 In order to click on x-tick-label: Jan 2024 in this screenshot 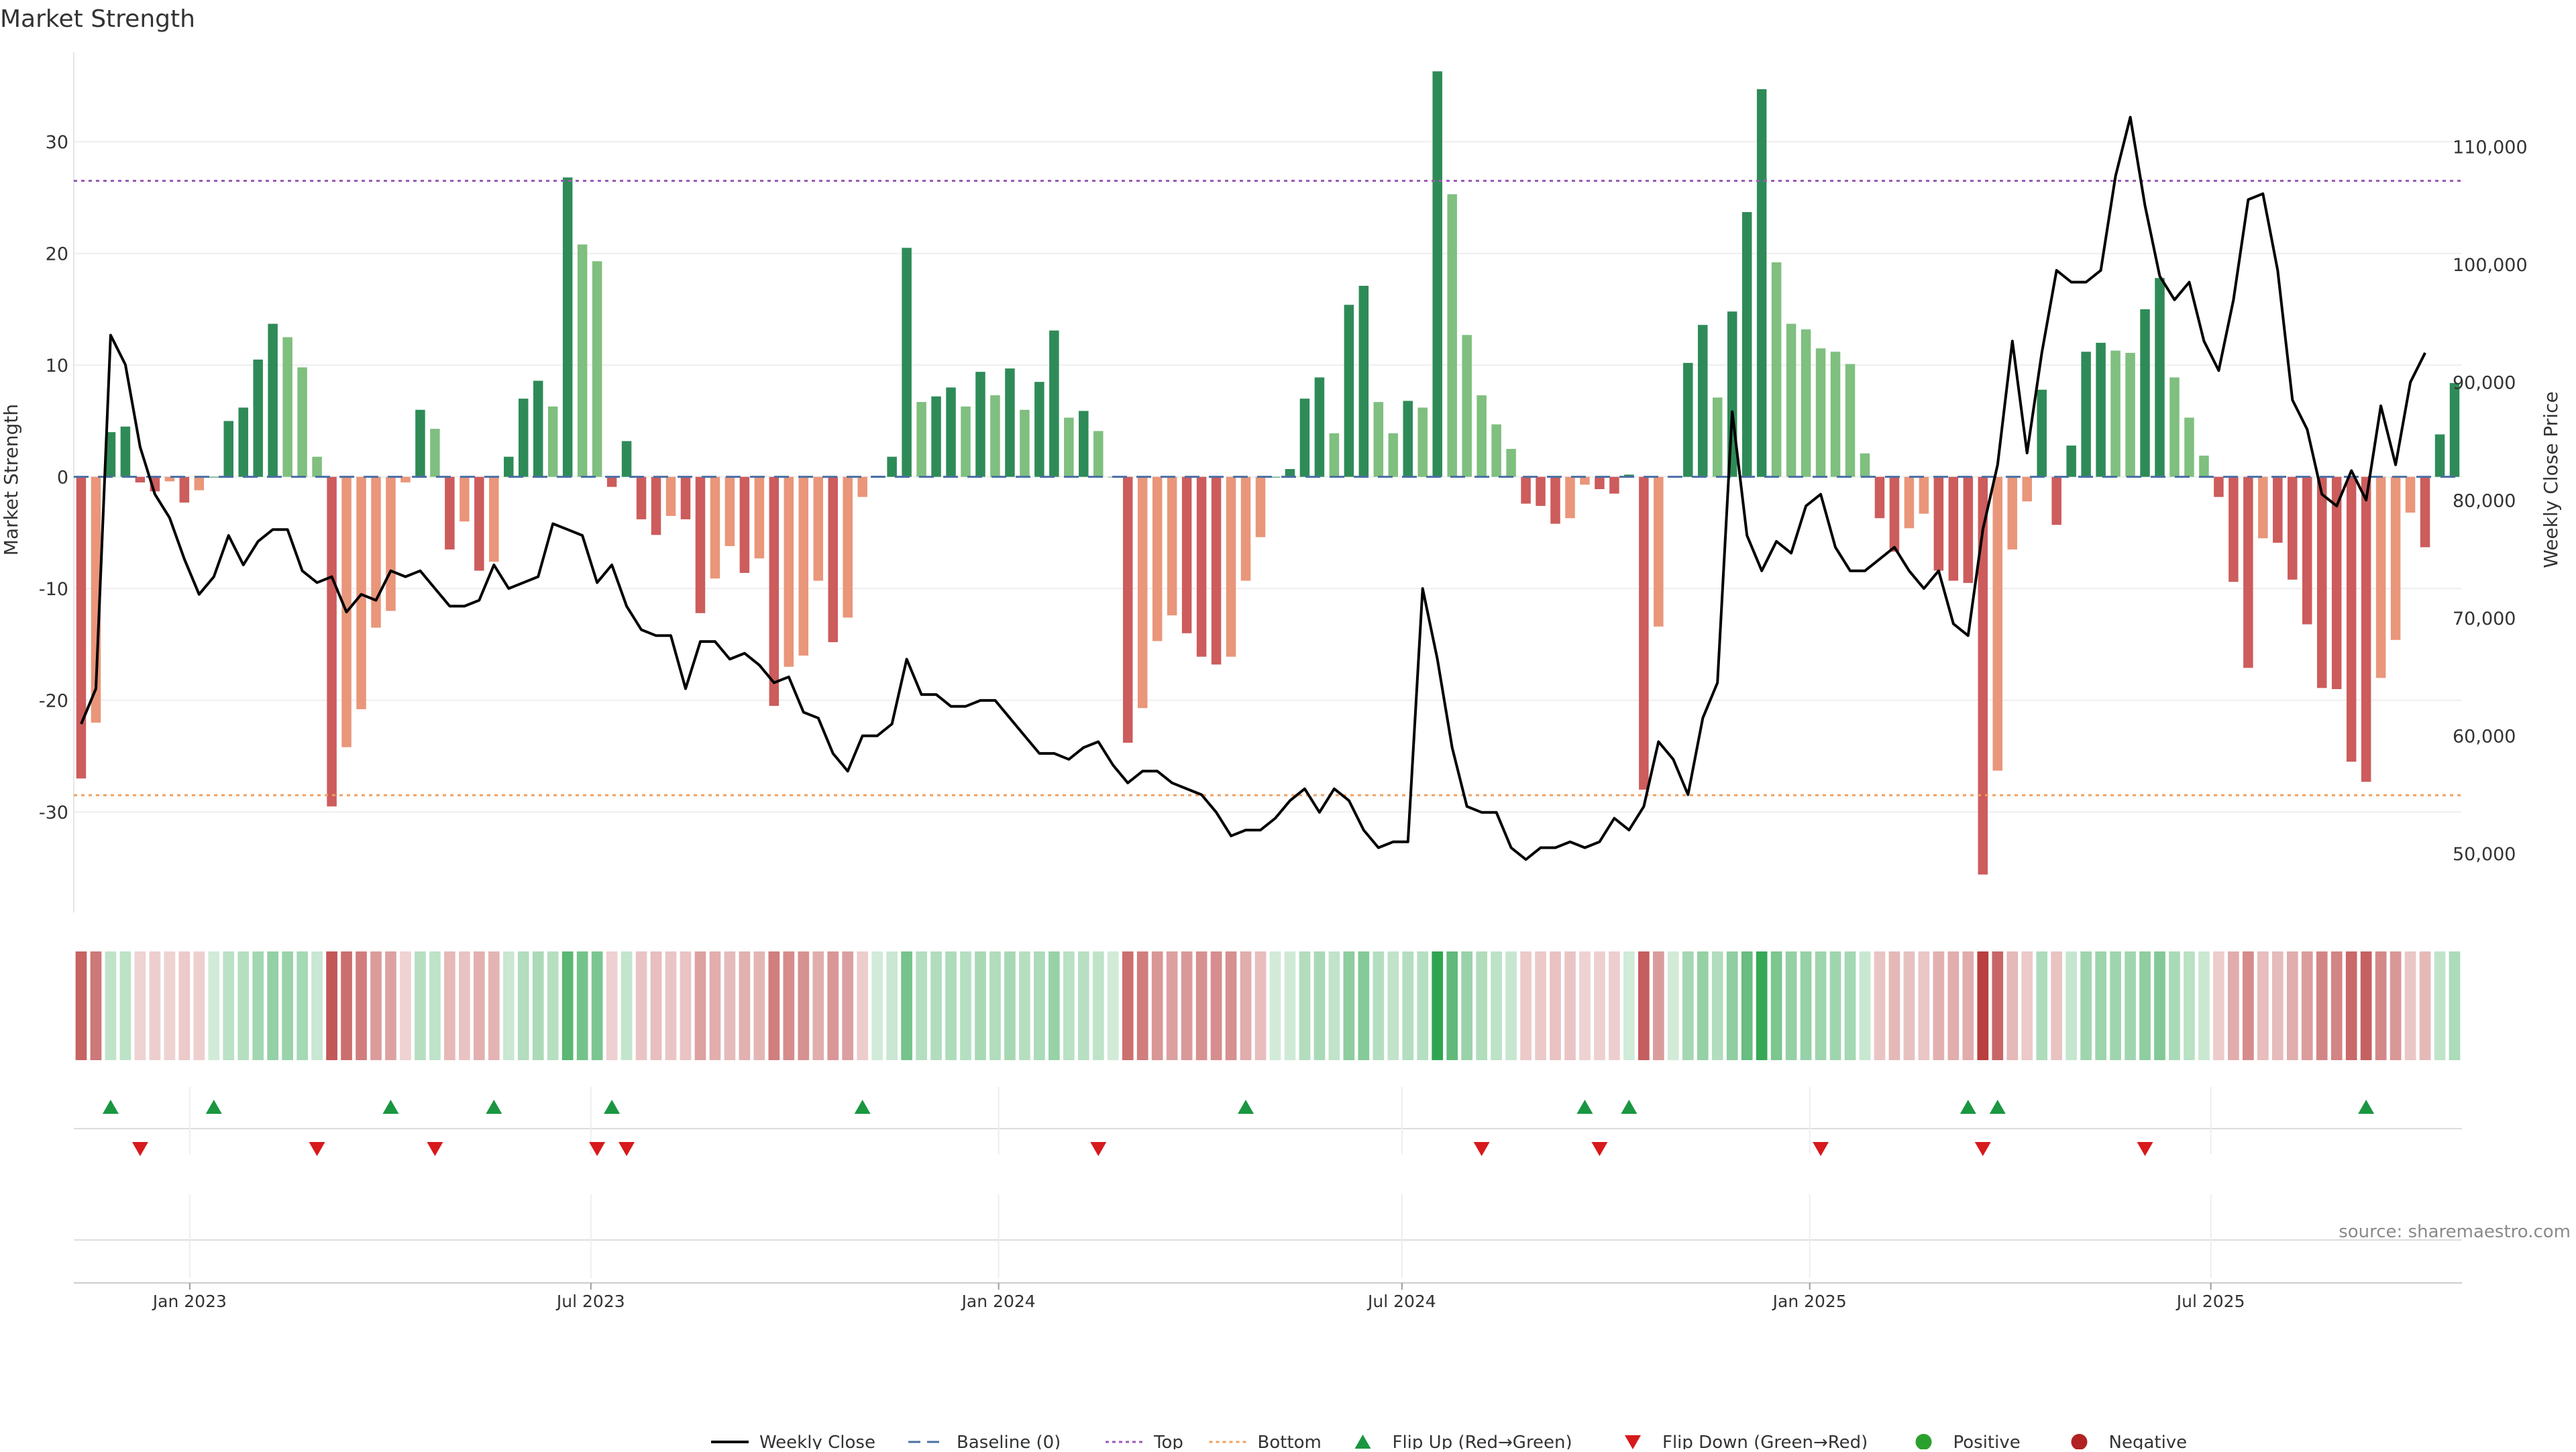, I will do `click(998, 1302)`.